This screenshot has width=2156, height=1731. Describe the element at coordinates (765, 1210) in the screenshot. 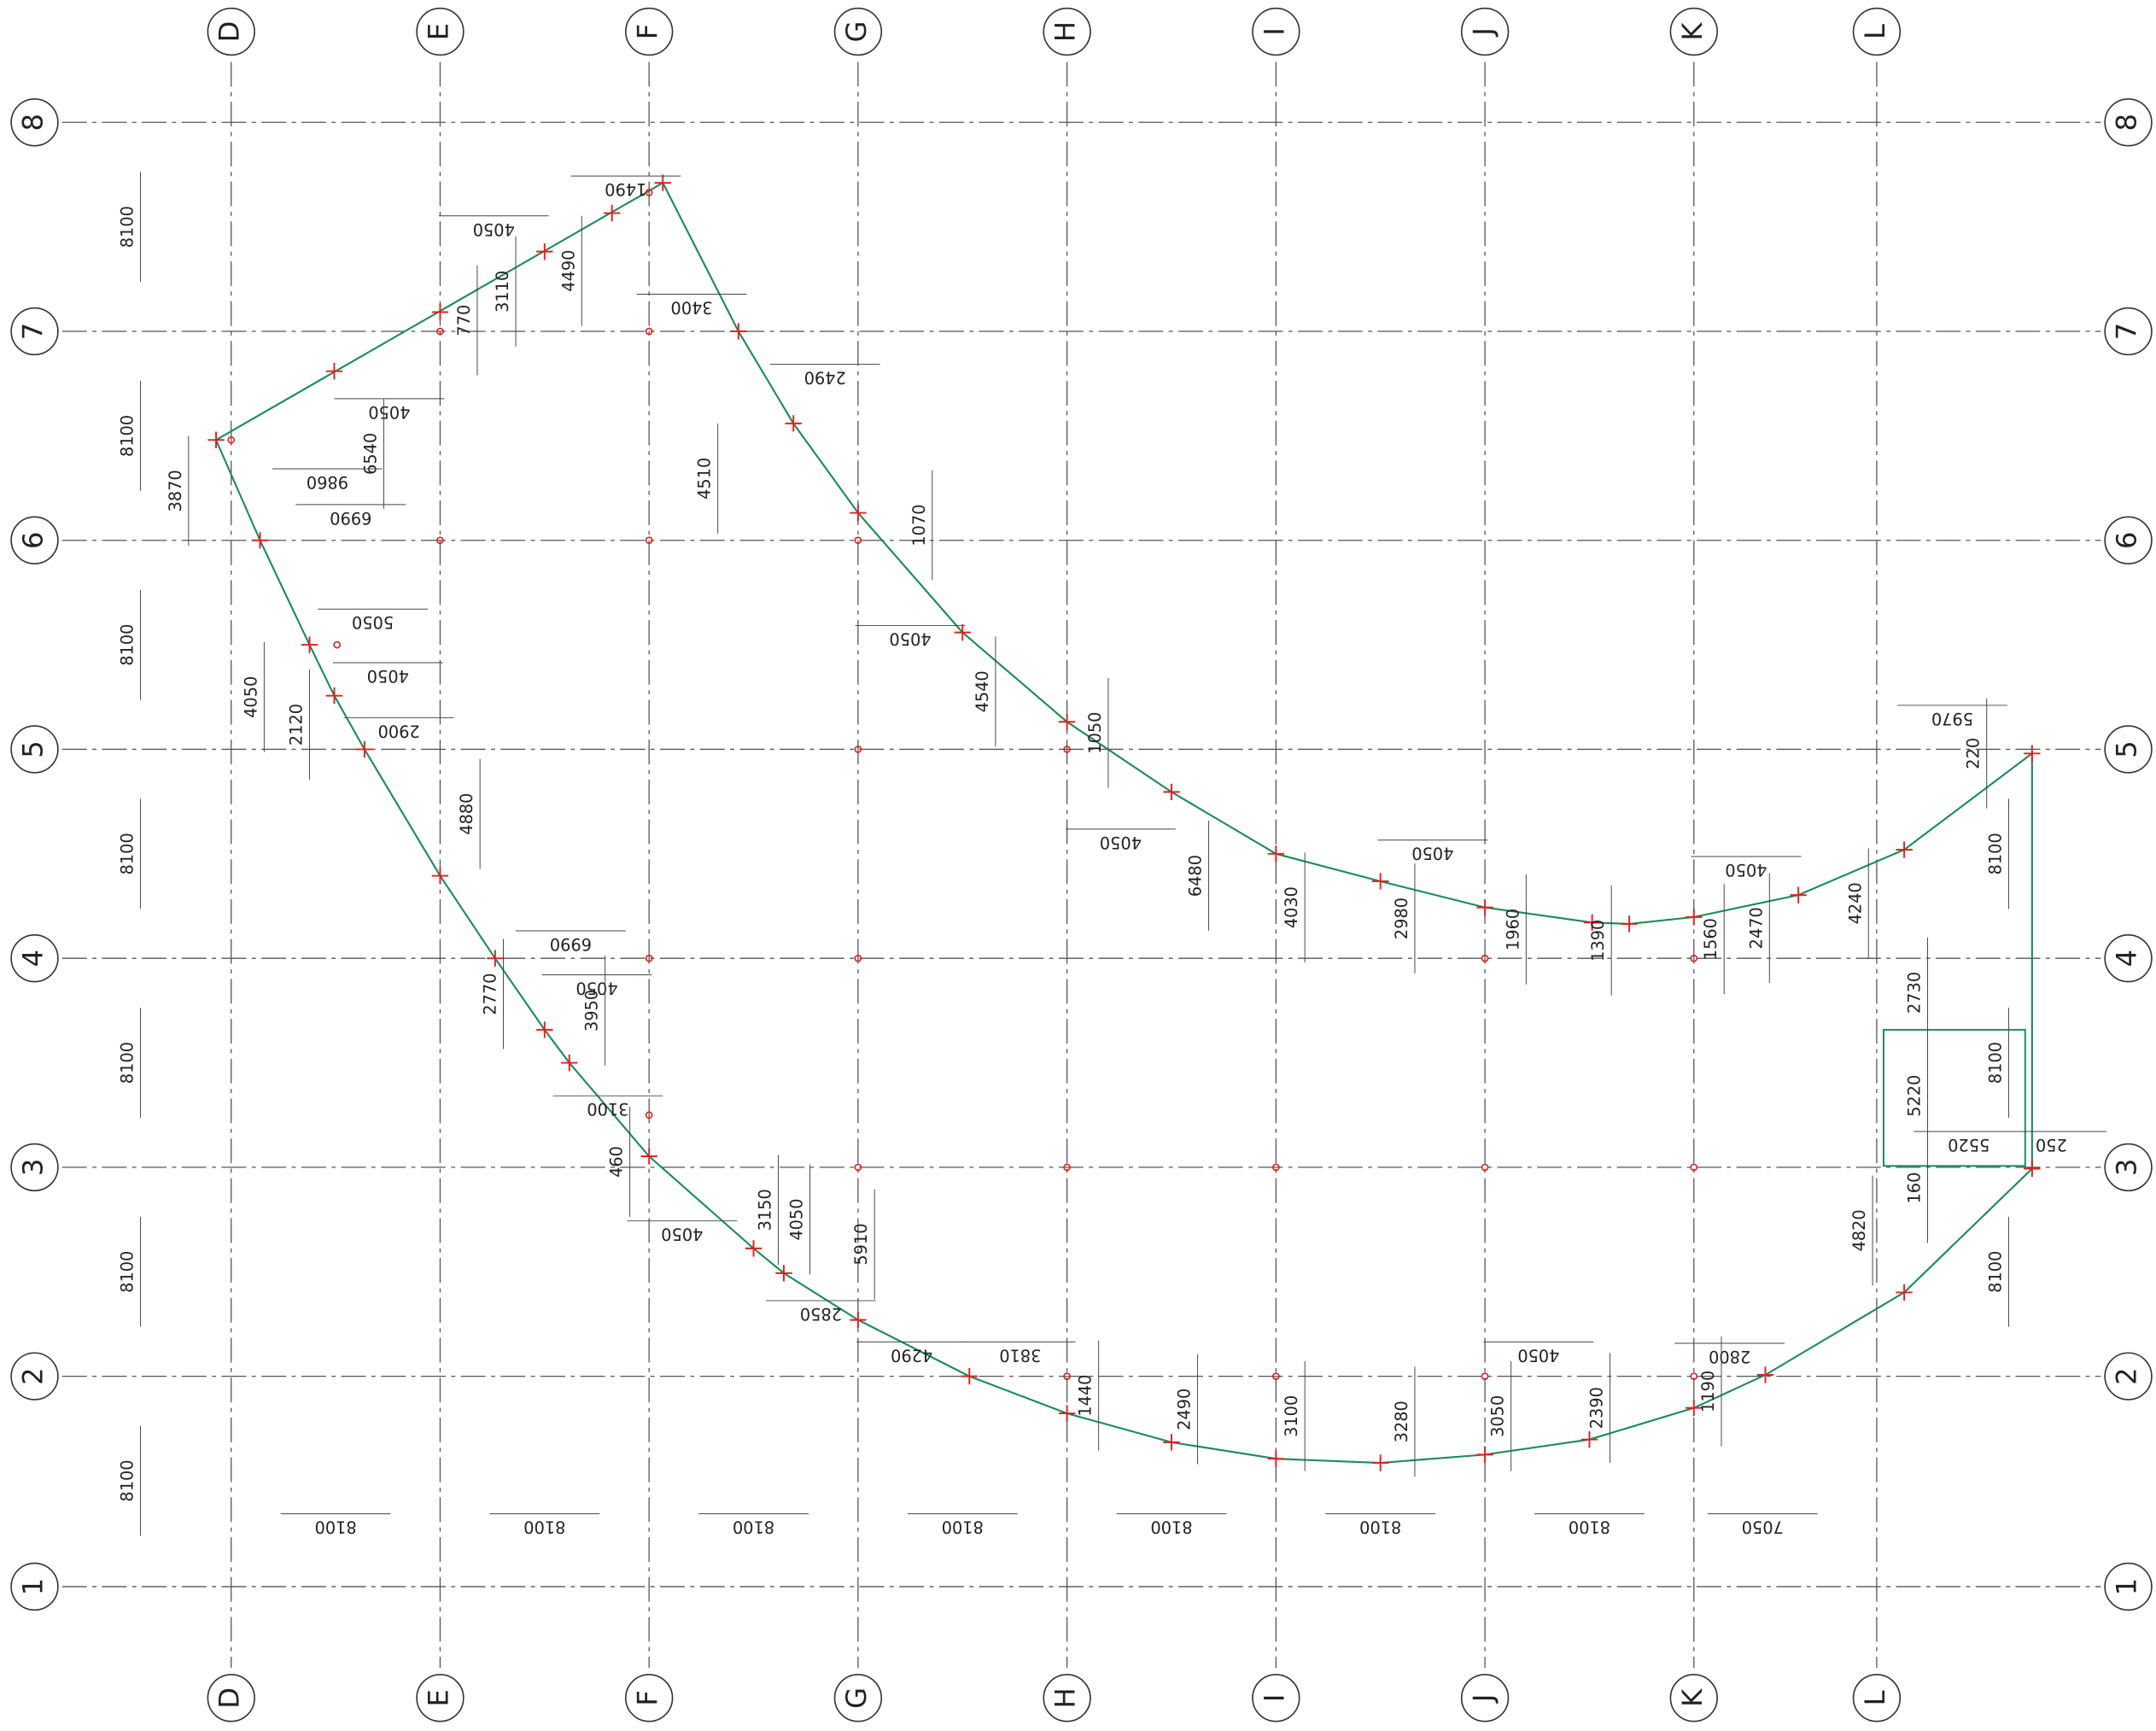

I see `dimension-label: 3150` at that location.